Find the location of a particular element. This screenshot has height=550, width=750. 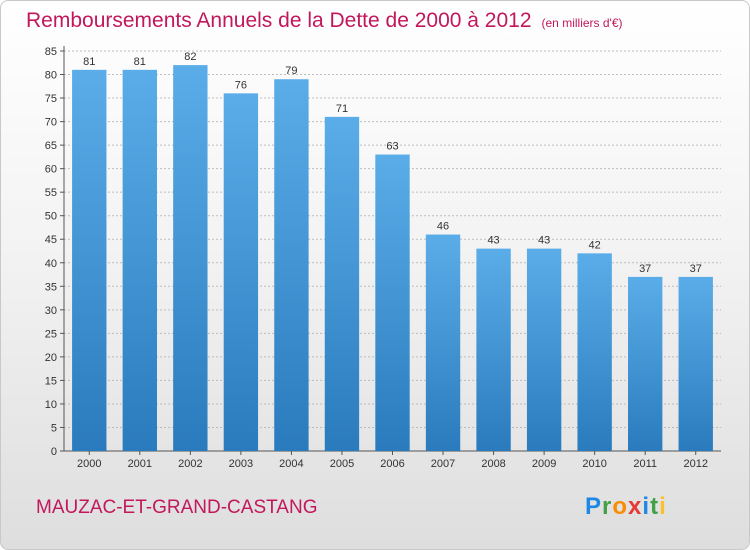

y-tick-label: 55 is located at coordinates (51, 193).